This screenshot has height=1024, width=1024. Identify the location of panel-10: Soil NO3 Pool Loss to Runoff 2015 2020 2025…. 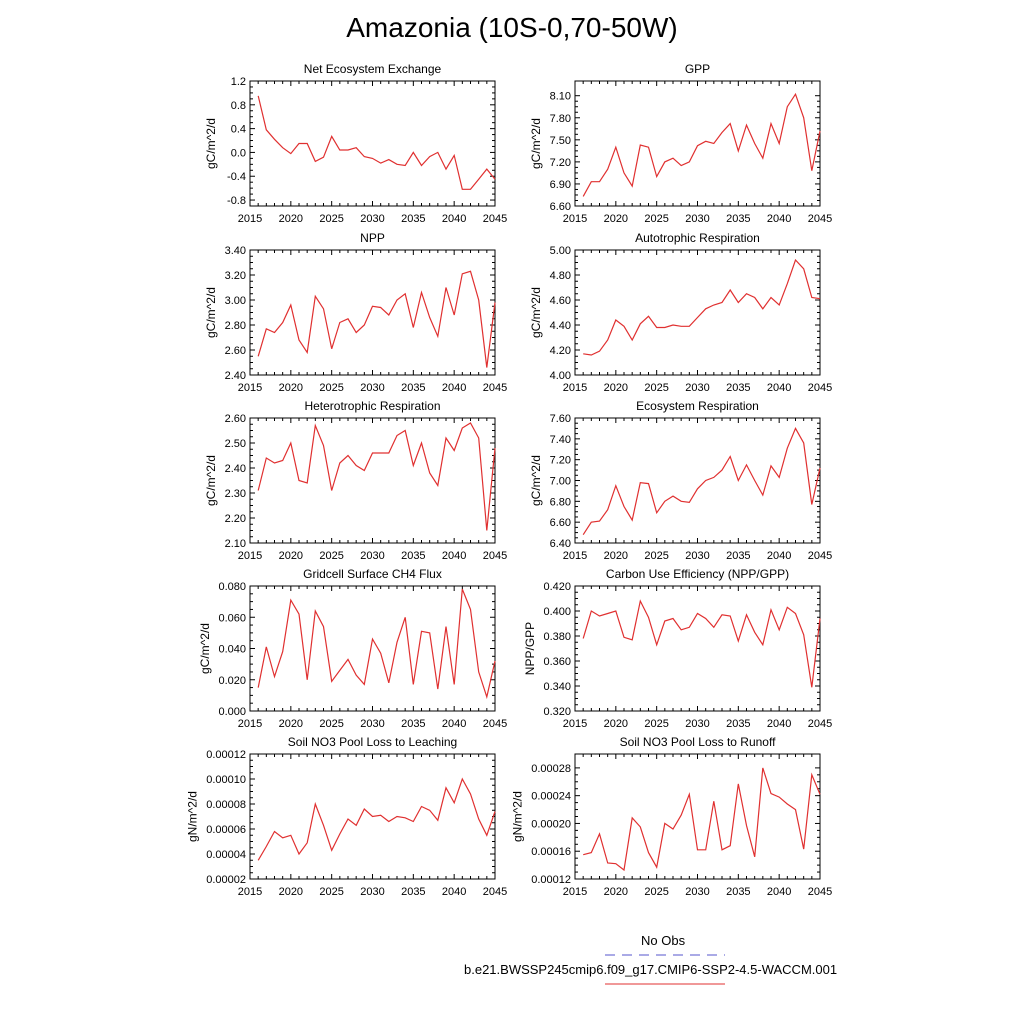
(672, 816).